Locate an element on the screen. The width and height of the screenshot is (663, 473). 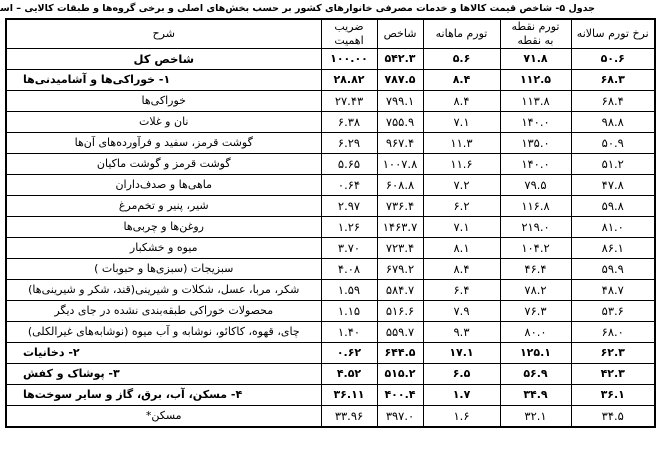
header-line: اهمیت is located at coordinates (349, 40).